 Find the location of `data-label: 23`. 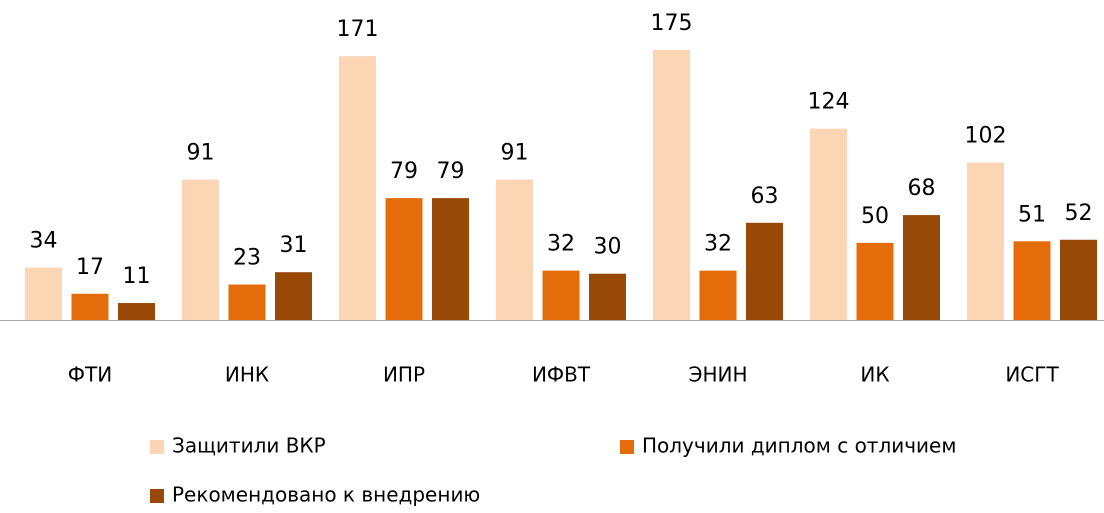

data-label: 23 is located at coordinates (247, 258).